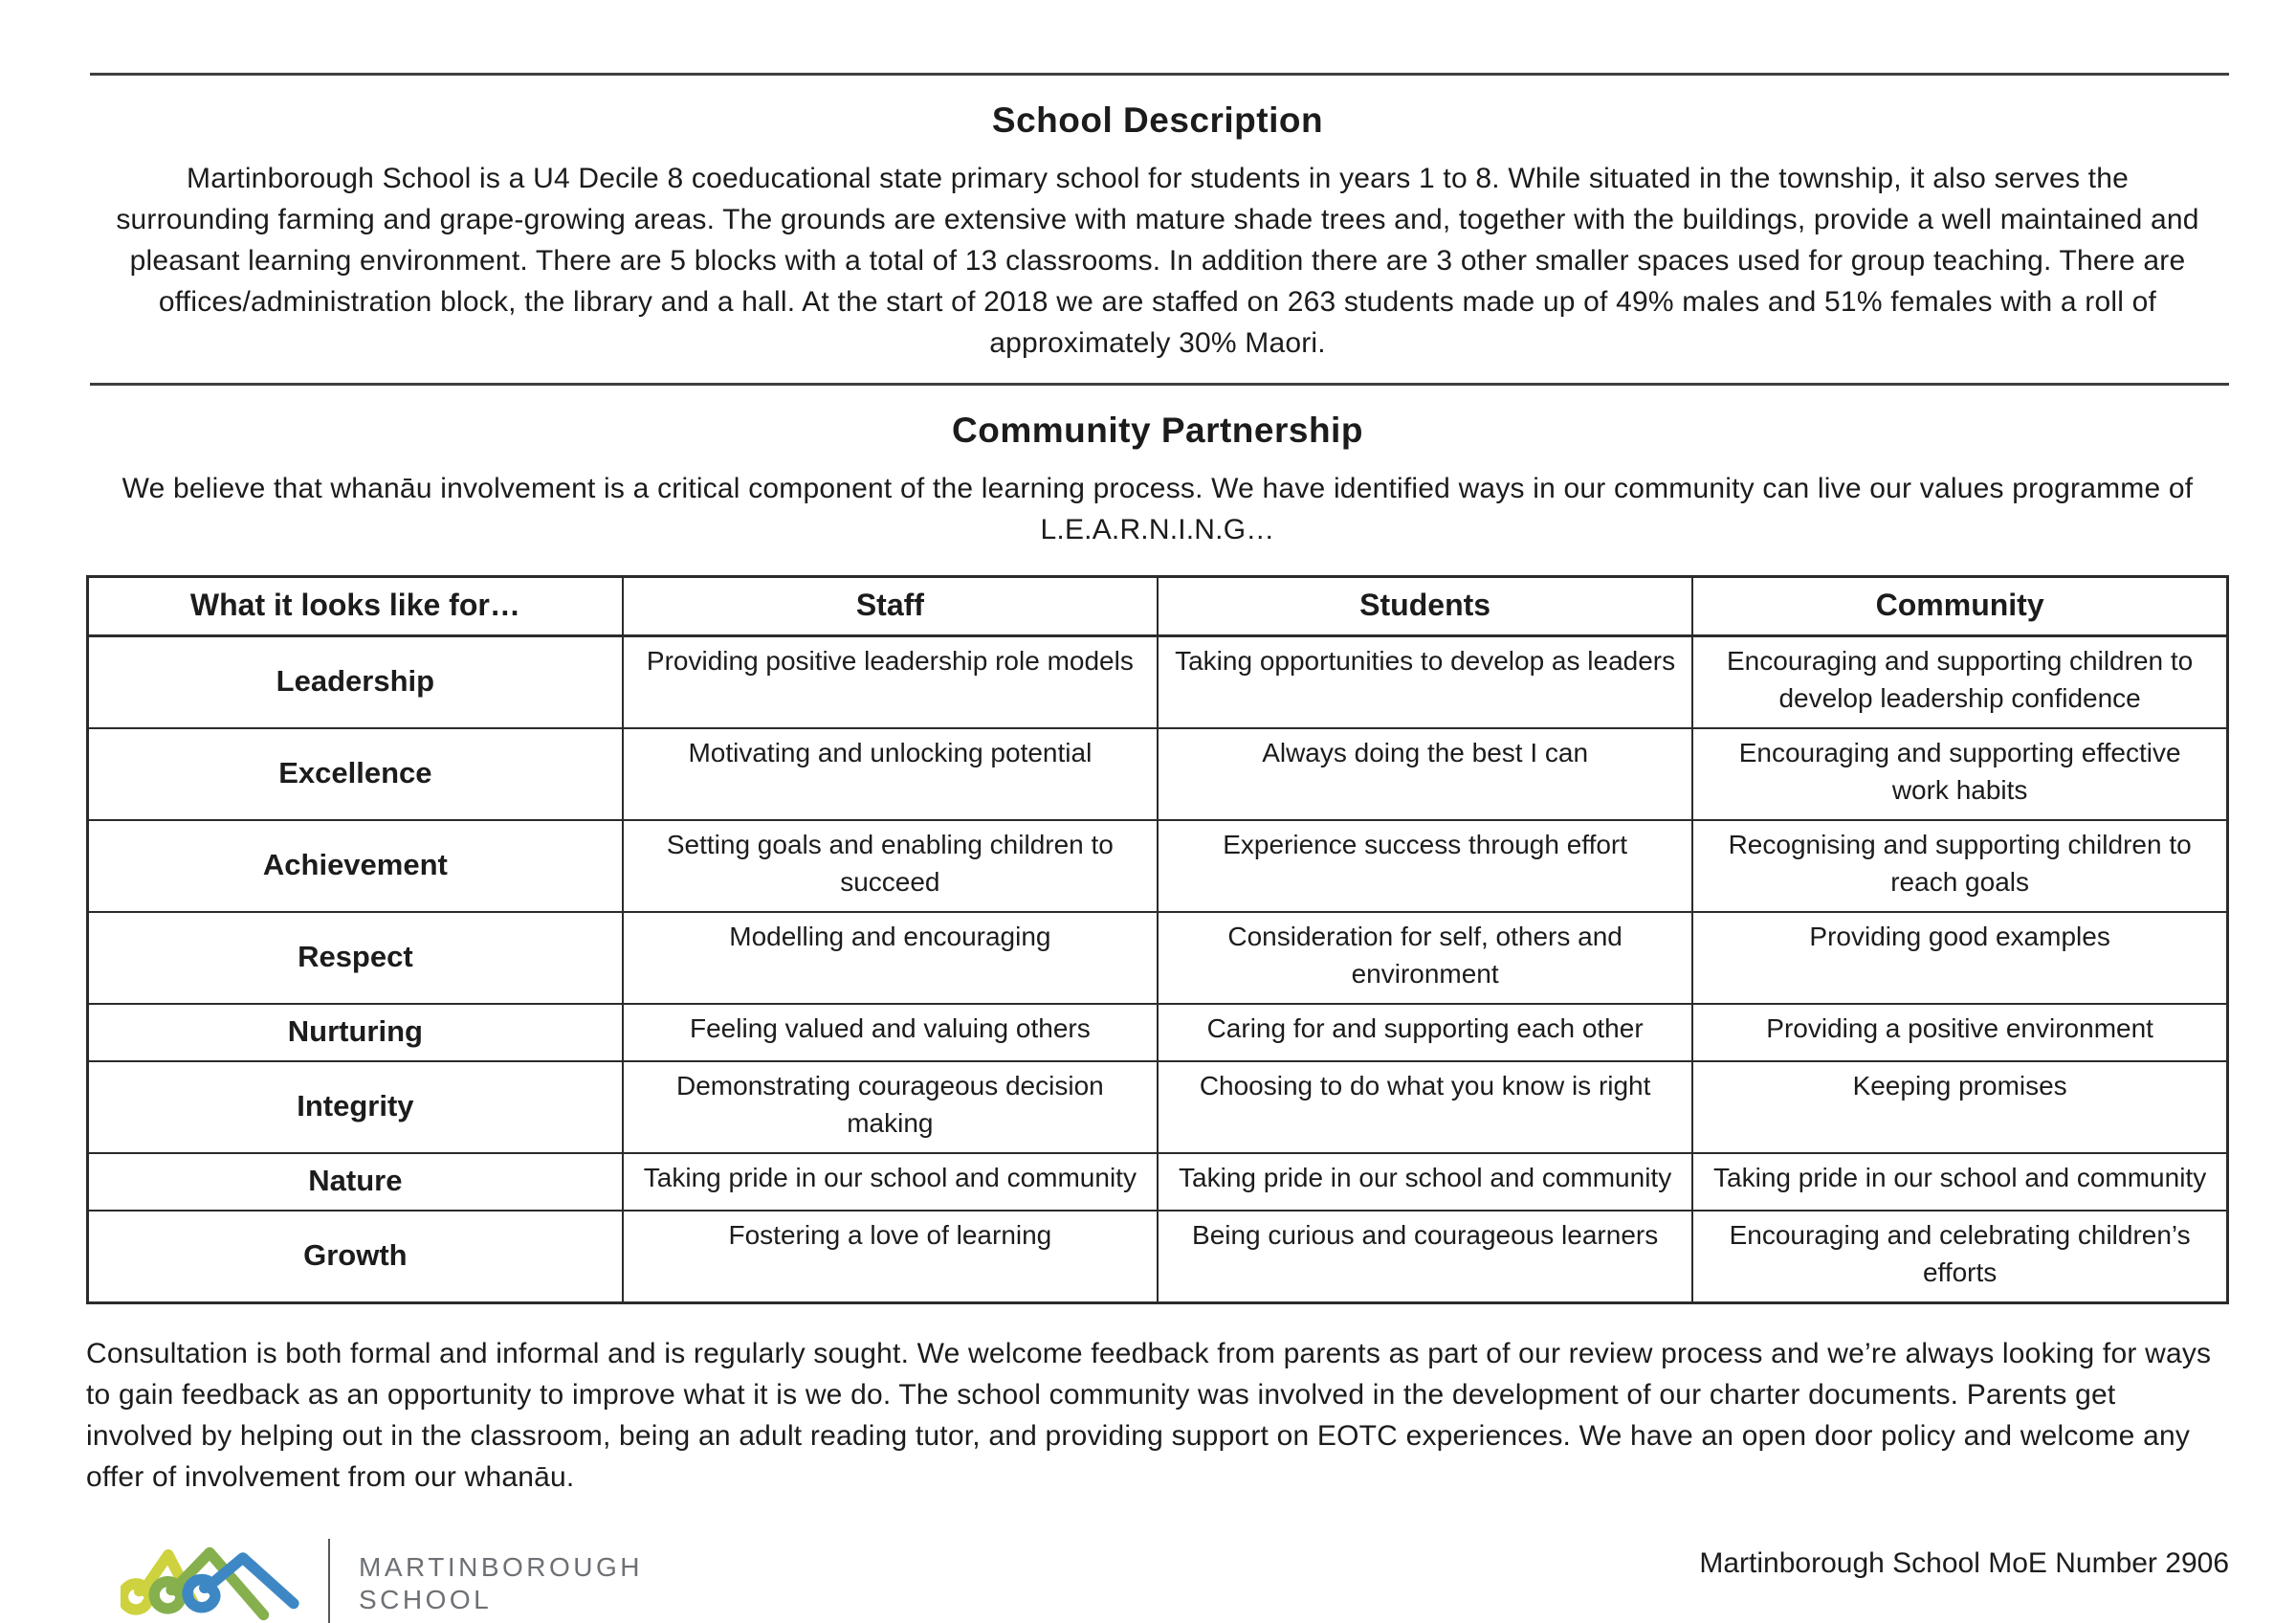 The height and width of the screenshot is (1623, 2296). Describe the element at coordinates (1425, 1257) in the screenshot. I see `students-cell: Being curious and courageous learners` at that location.